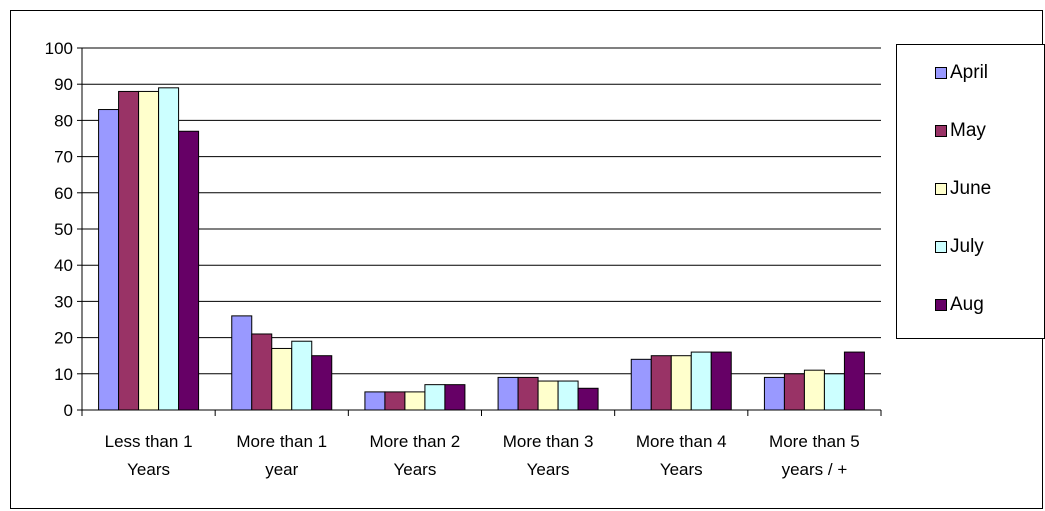  What do you see at coordinates (971, 188) in the screenshot?
I see `legend-label: June` at bounding box center [971, 188].